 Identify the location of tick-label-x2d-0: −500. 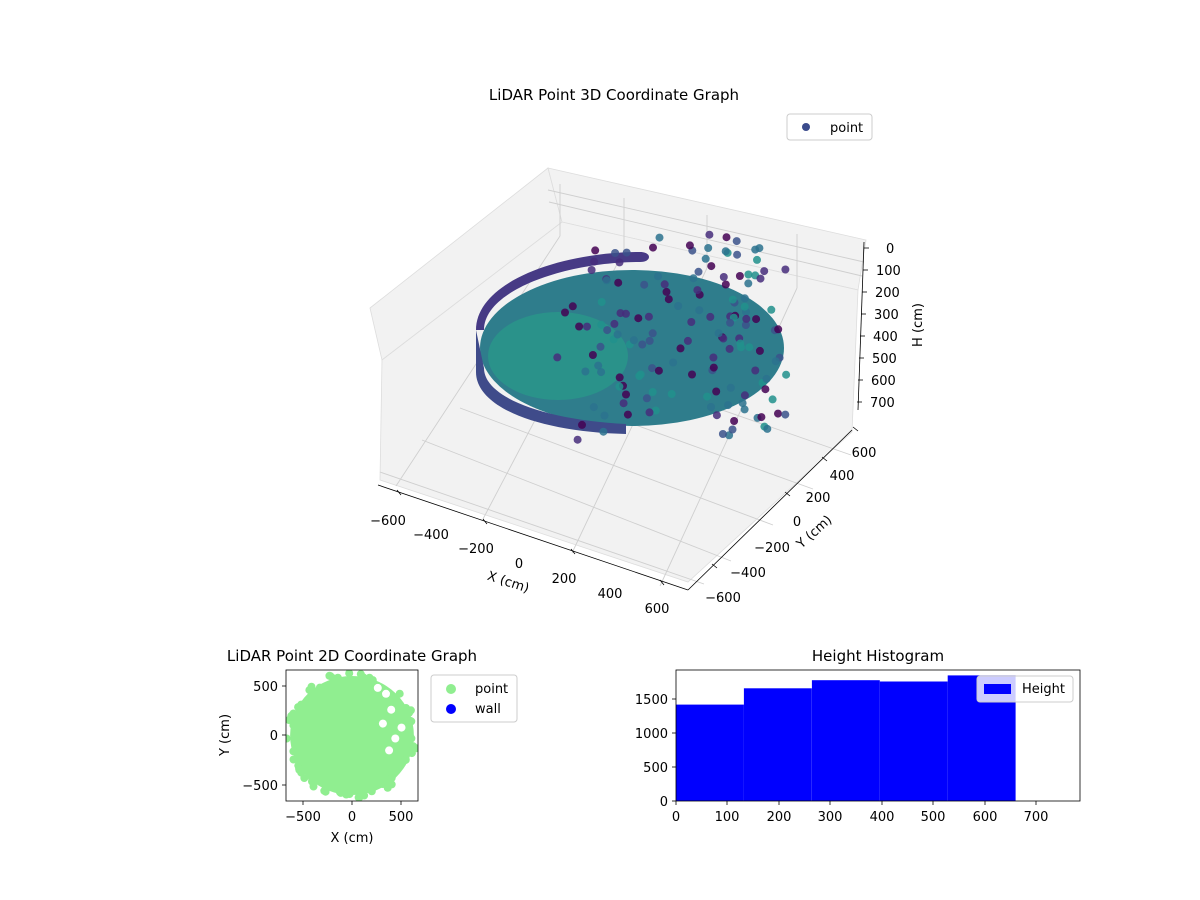
(303, 817).